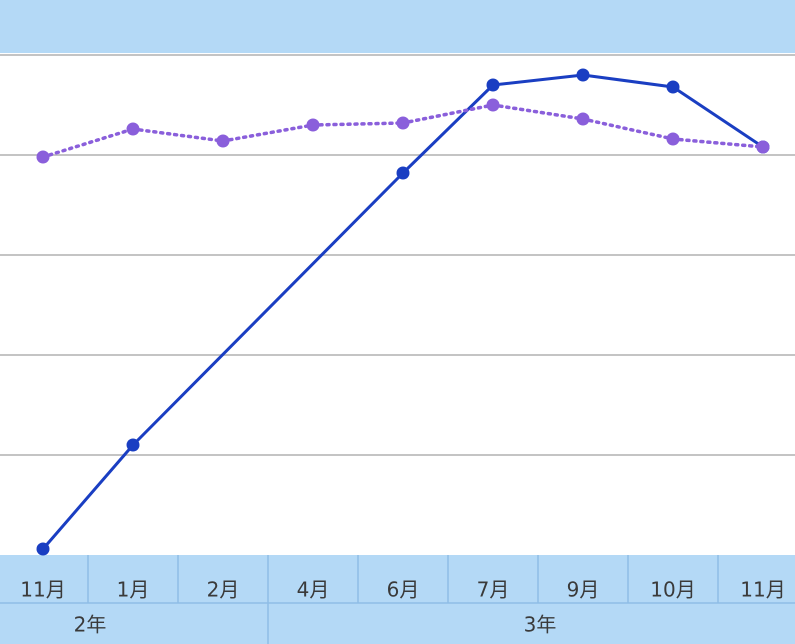  I want to click on axis-band, so click(397, 599).